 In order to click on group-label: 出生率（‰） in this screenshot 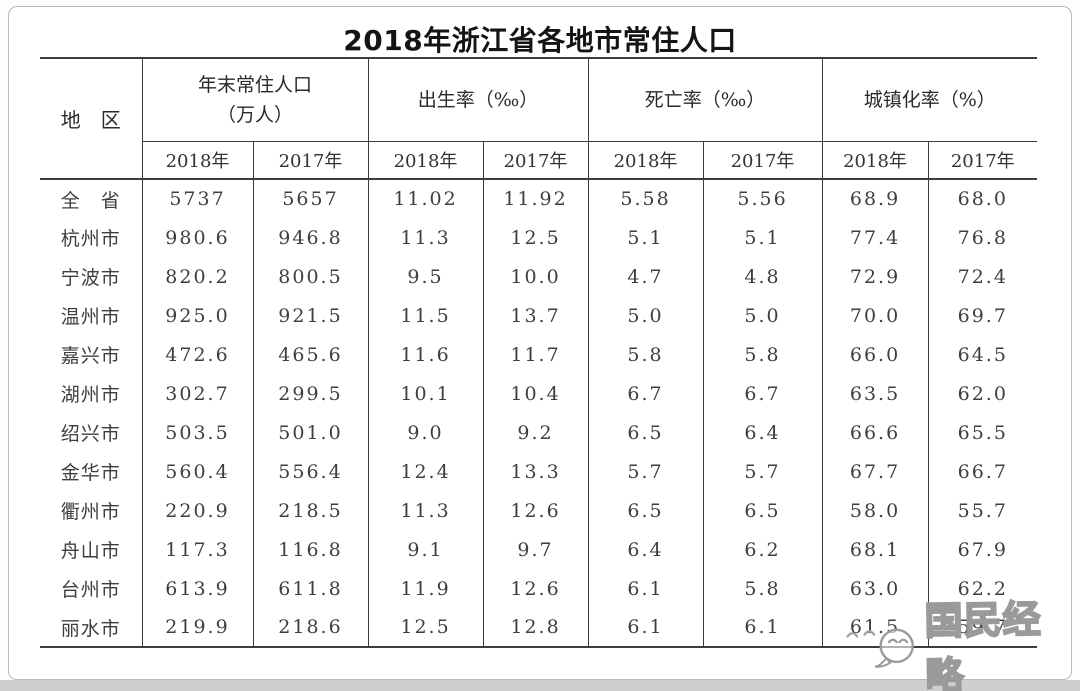, I will do `click(478, 99)`.